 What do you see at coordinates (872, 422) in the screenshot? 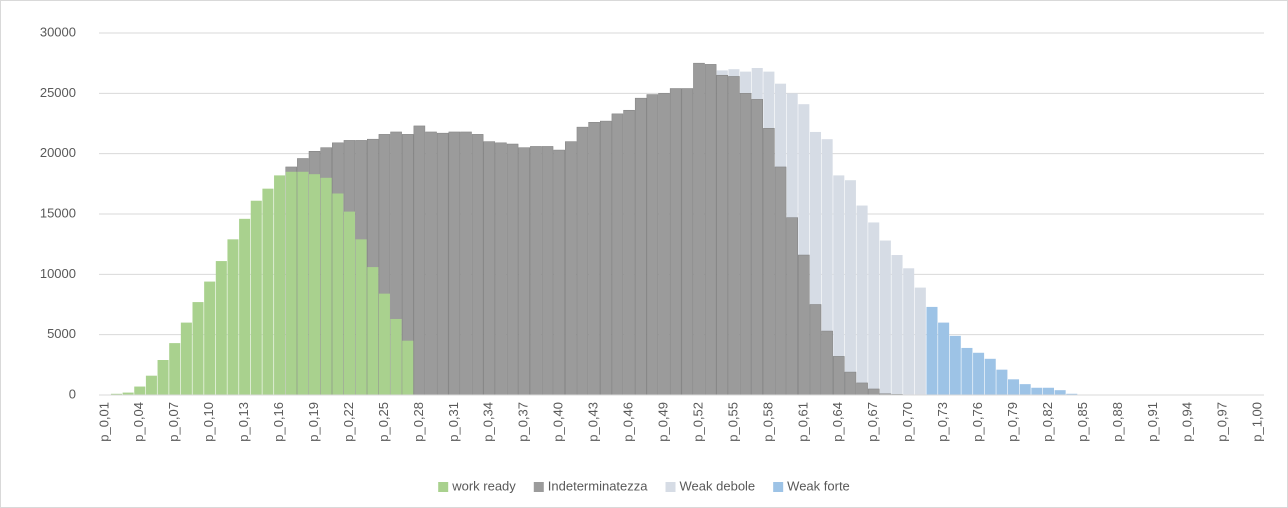
I see `x-tick-label: p_0,67` at bounding box center [872, 422].